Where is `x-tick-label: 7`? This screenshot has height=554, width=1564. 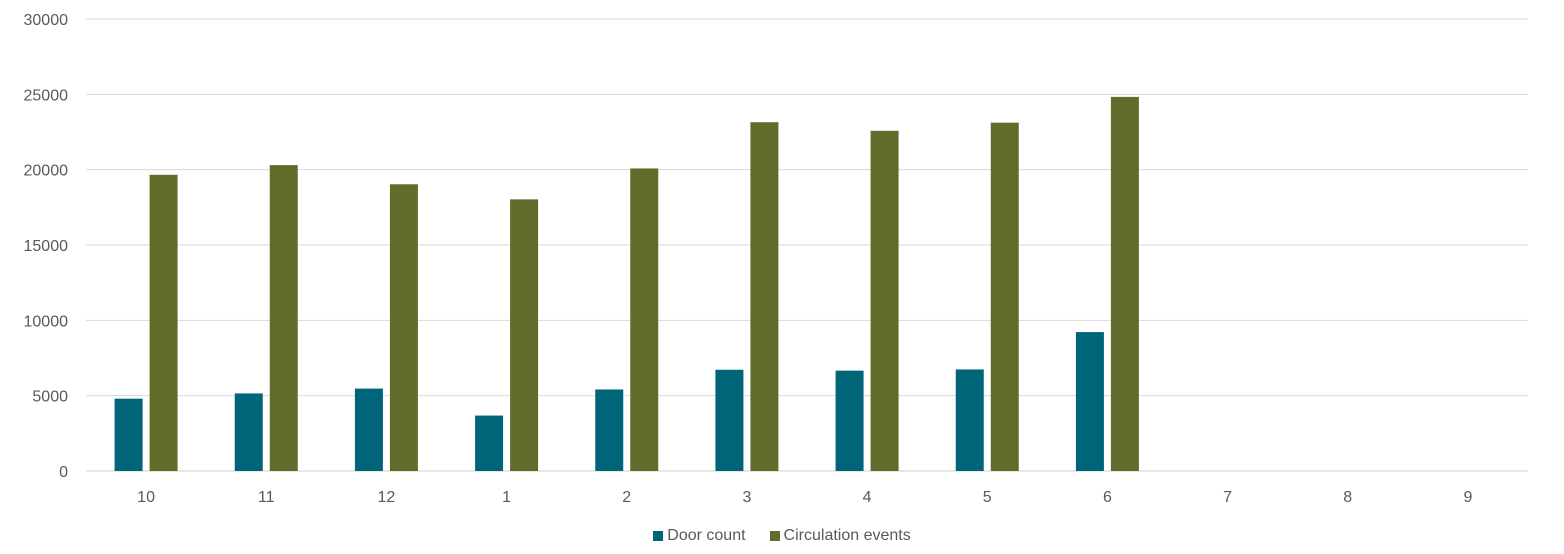
x-tick-label: 7 is located at coordinates (1227, 497).